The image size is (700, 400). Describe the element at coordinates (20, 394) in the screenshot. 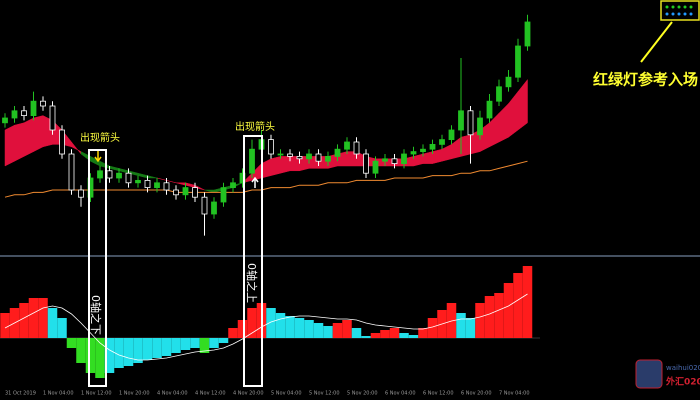

I see `x-tick-label: 31 Oct 2019` at that location.